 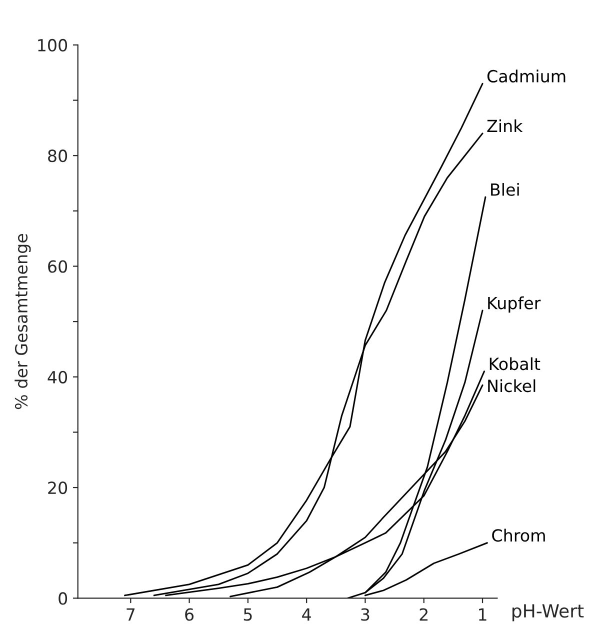 What do you see at coordinates (248, 614) in the screenshot?
I see `x-tick-label: 5` at bounding box center [248, 614].